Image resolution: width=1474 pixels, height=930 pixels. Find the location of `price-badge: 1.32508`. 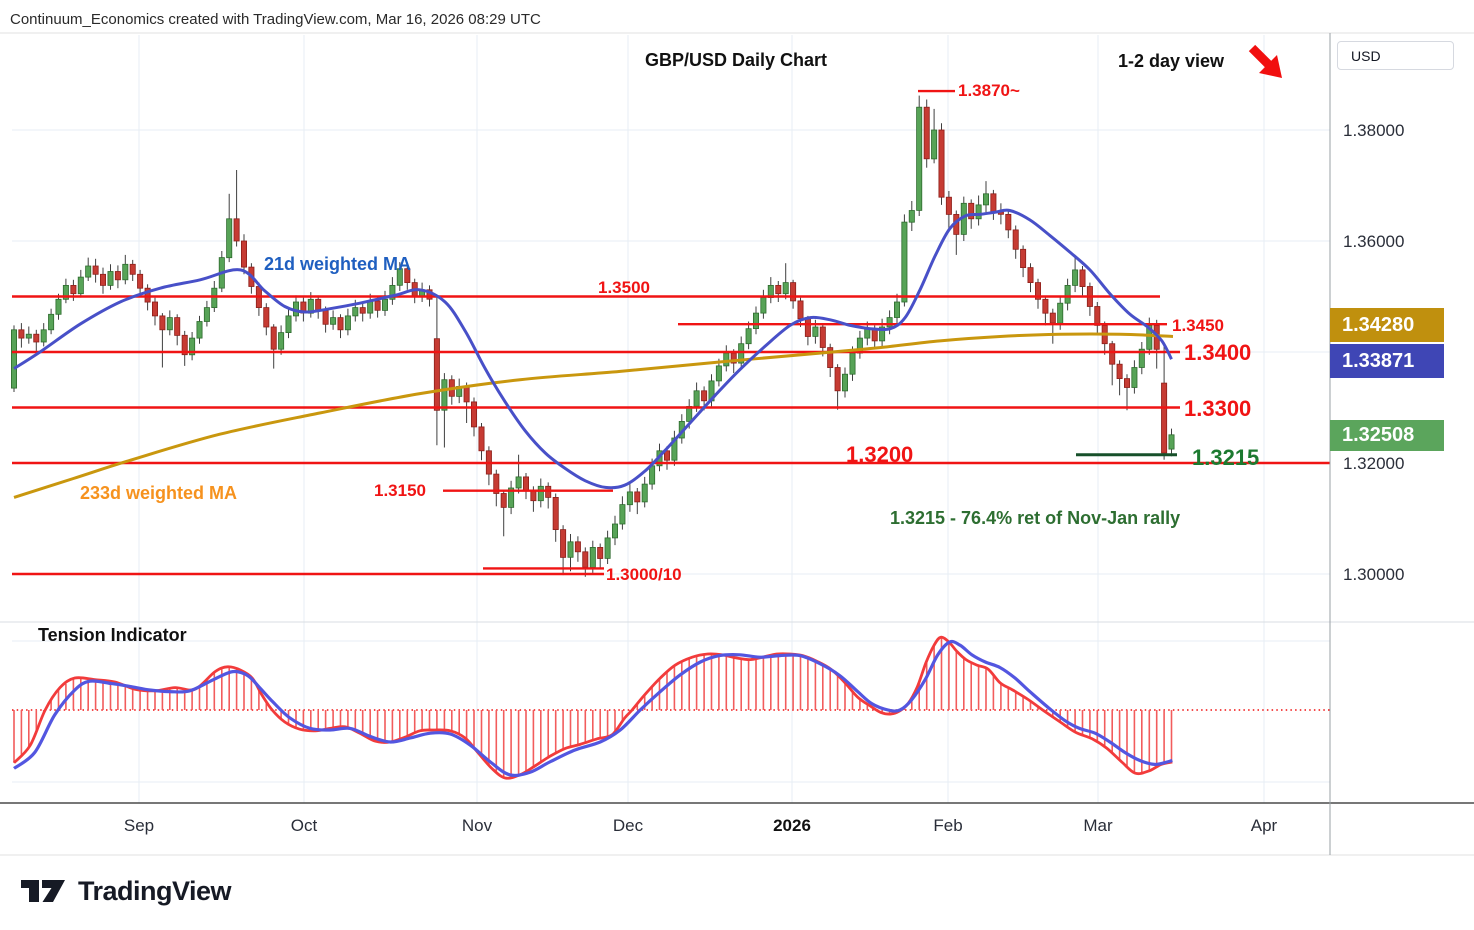

price-badge: 1.32508 is located at coordinates (1387, 435).